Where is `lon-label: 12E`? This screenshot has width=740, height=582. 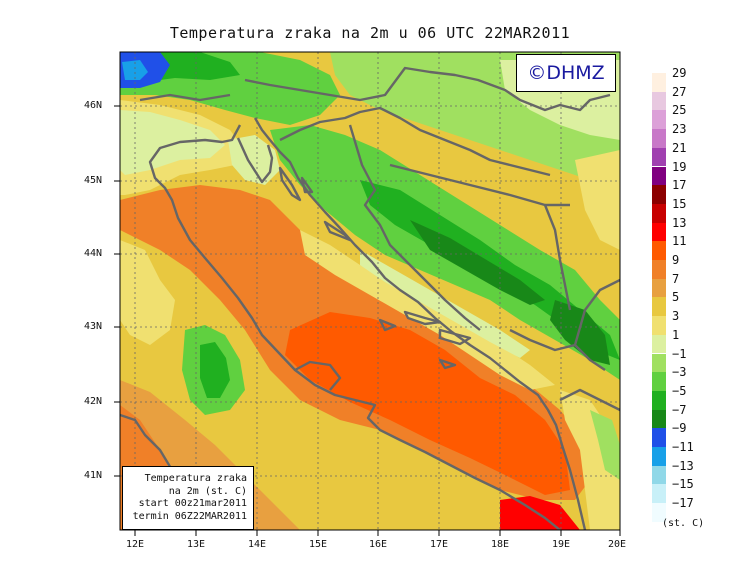 lon-label: 12E is located at coordinates (135, 544).